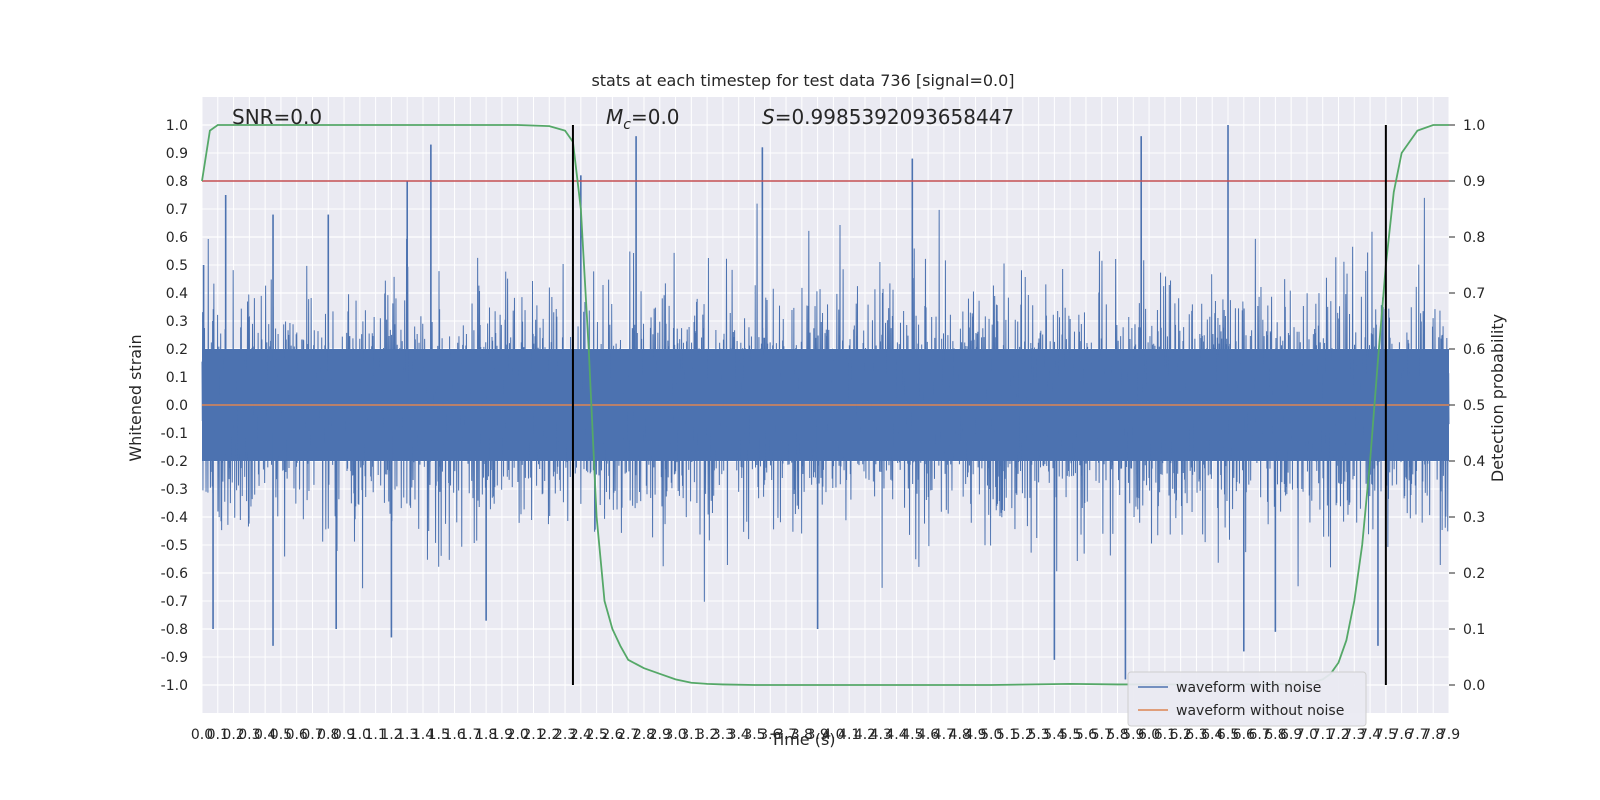 Image resolution: width=1600 pixels, height=800 pixels. Describe the element at coordinates (612, 735) in the screenshot. I see `x-tick-label: 2.6` at that location.